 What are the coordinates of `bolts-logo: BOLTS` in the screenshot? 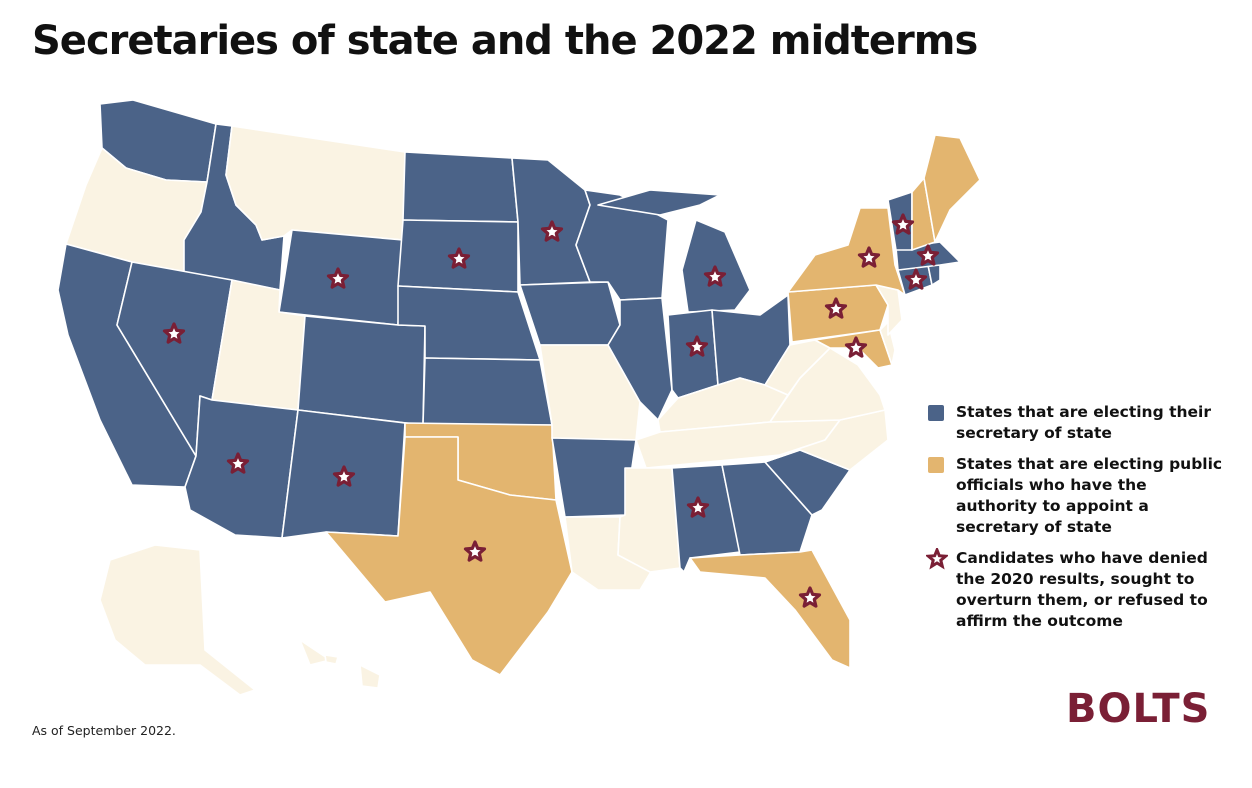 It's located at (1138, 709).